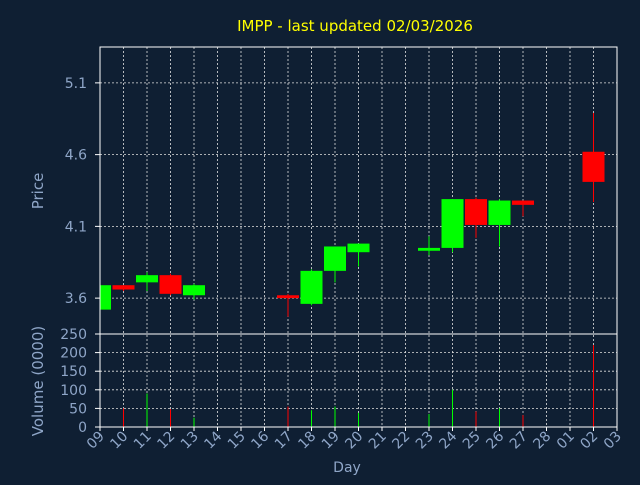  What do you see at coordinates (76, 299) in the screenshot?
I see `price-tick-label: 3.6` at bounding box center [76, 299].